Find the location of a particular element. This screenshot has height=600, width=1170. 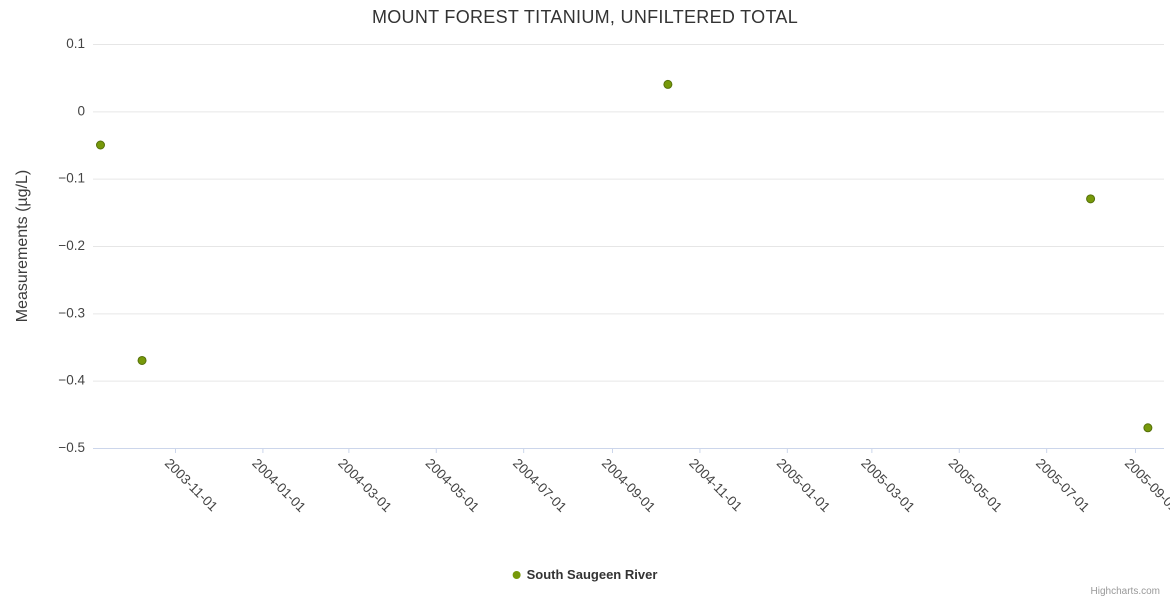

x-tick-label: 2004-11-01 is located at coordinates (715, 485).